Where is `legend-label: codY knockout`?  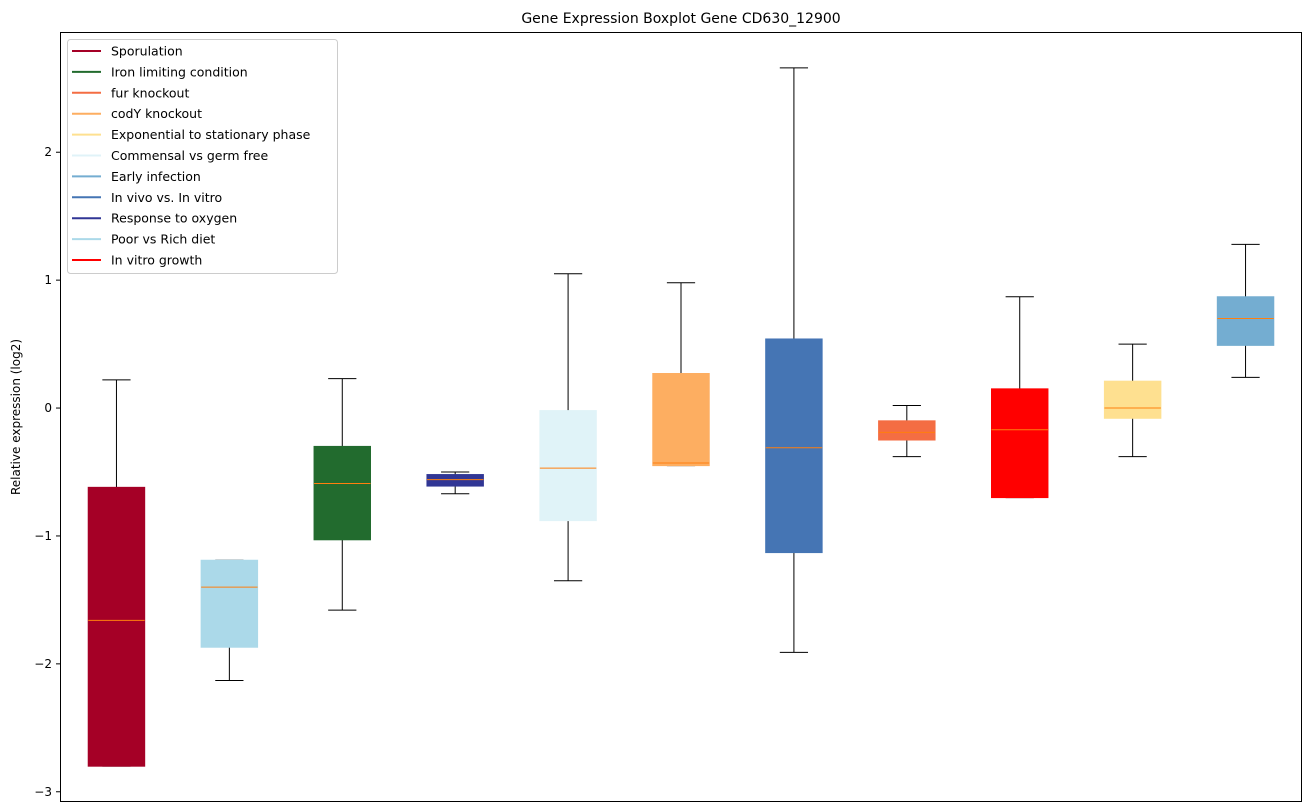
legend-label: codY knockout is located at coordinates (156, 113).